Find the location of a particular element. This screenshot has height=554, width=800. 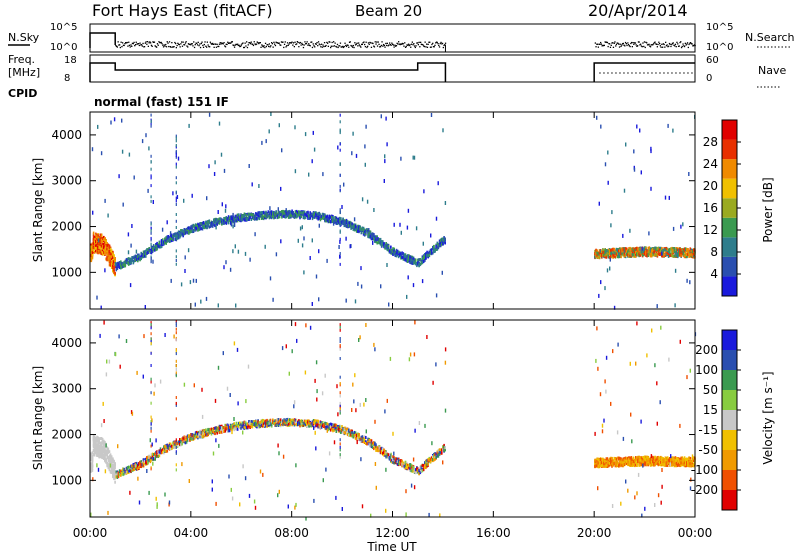

freq-frame is located at coordinates (392, 68).